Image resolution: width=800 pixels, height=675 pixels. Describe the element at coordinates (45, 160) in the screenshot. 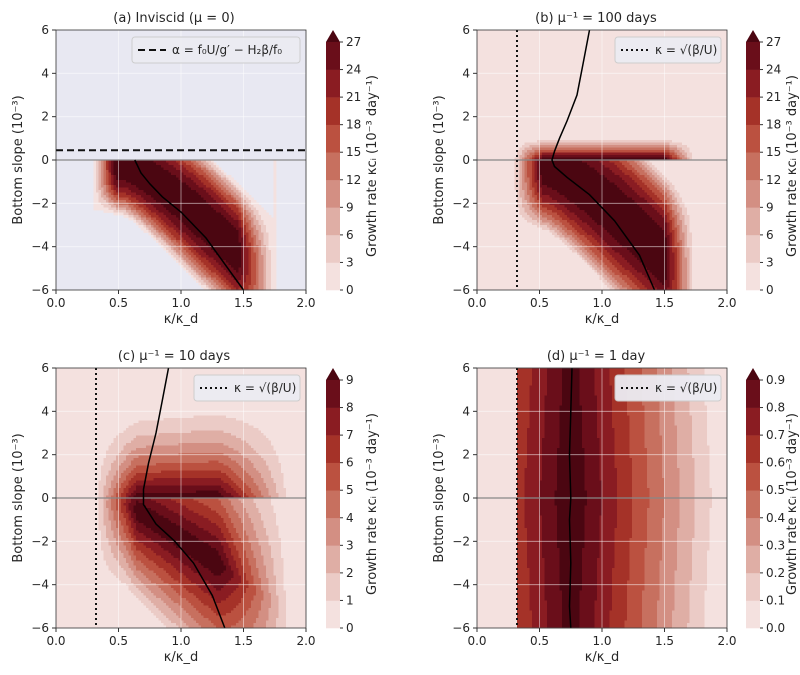

I see `y-tick-label: 0` at that location.